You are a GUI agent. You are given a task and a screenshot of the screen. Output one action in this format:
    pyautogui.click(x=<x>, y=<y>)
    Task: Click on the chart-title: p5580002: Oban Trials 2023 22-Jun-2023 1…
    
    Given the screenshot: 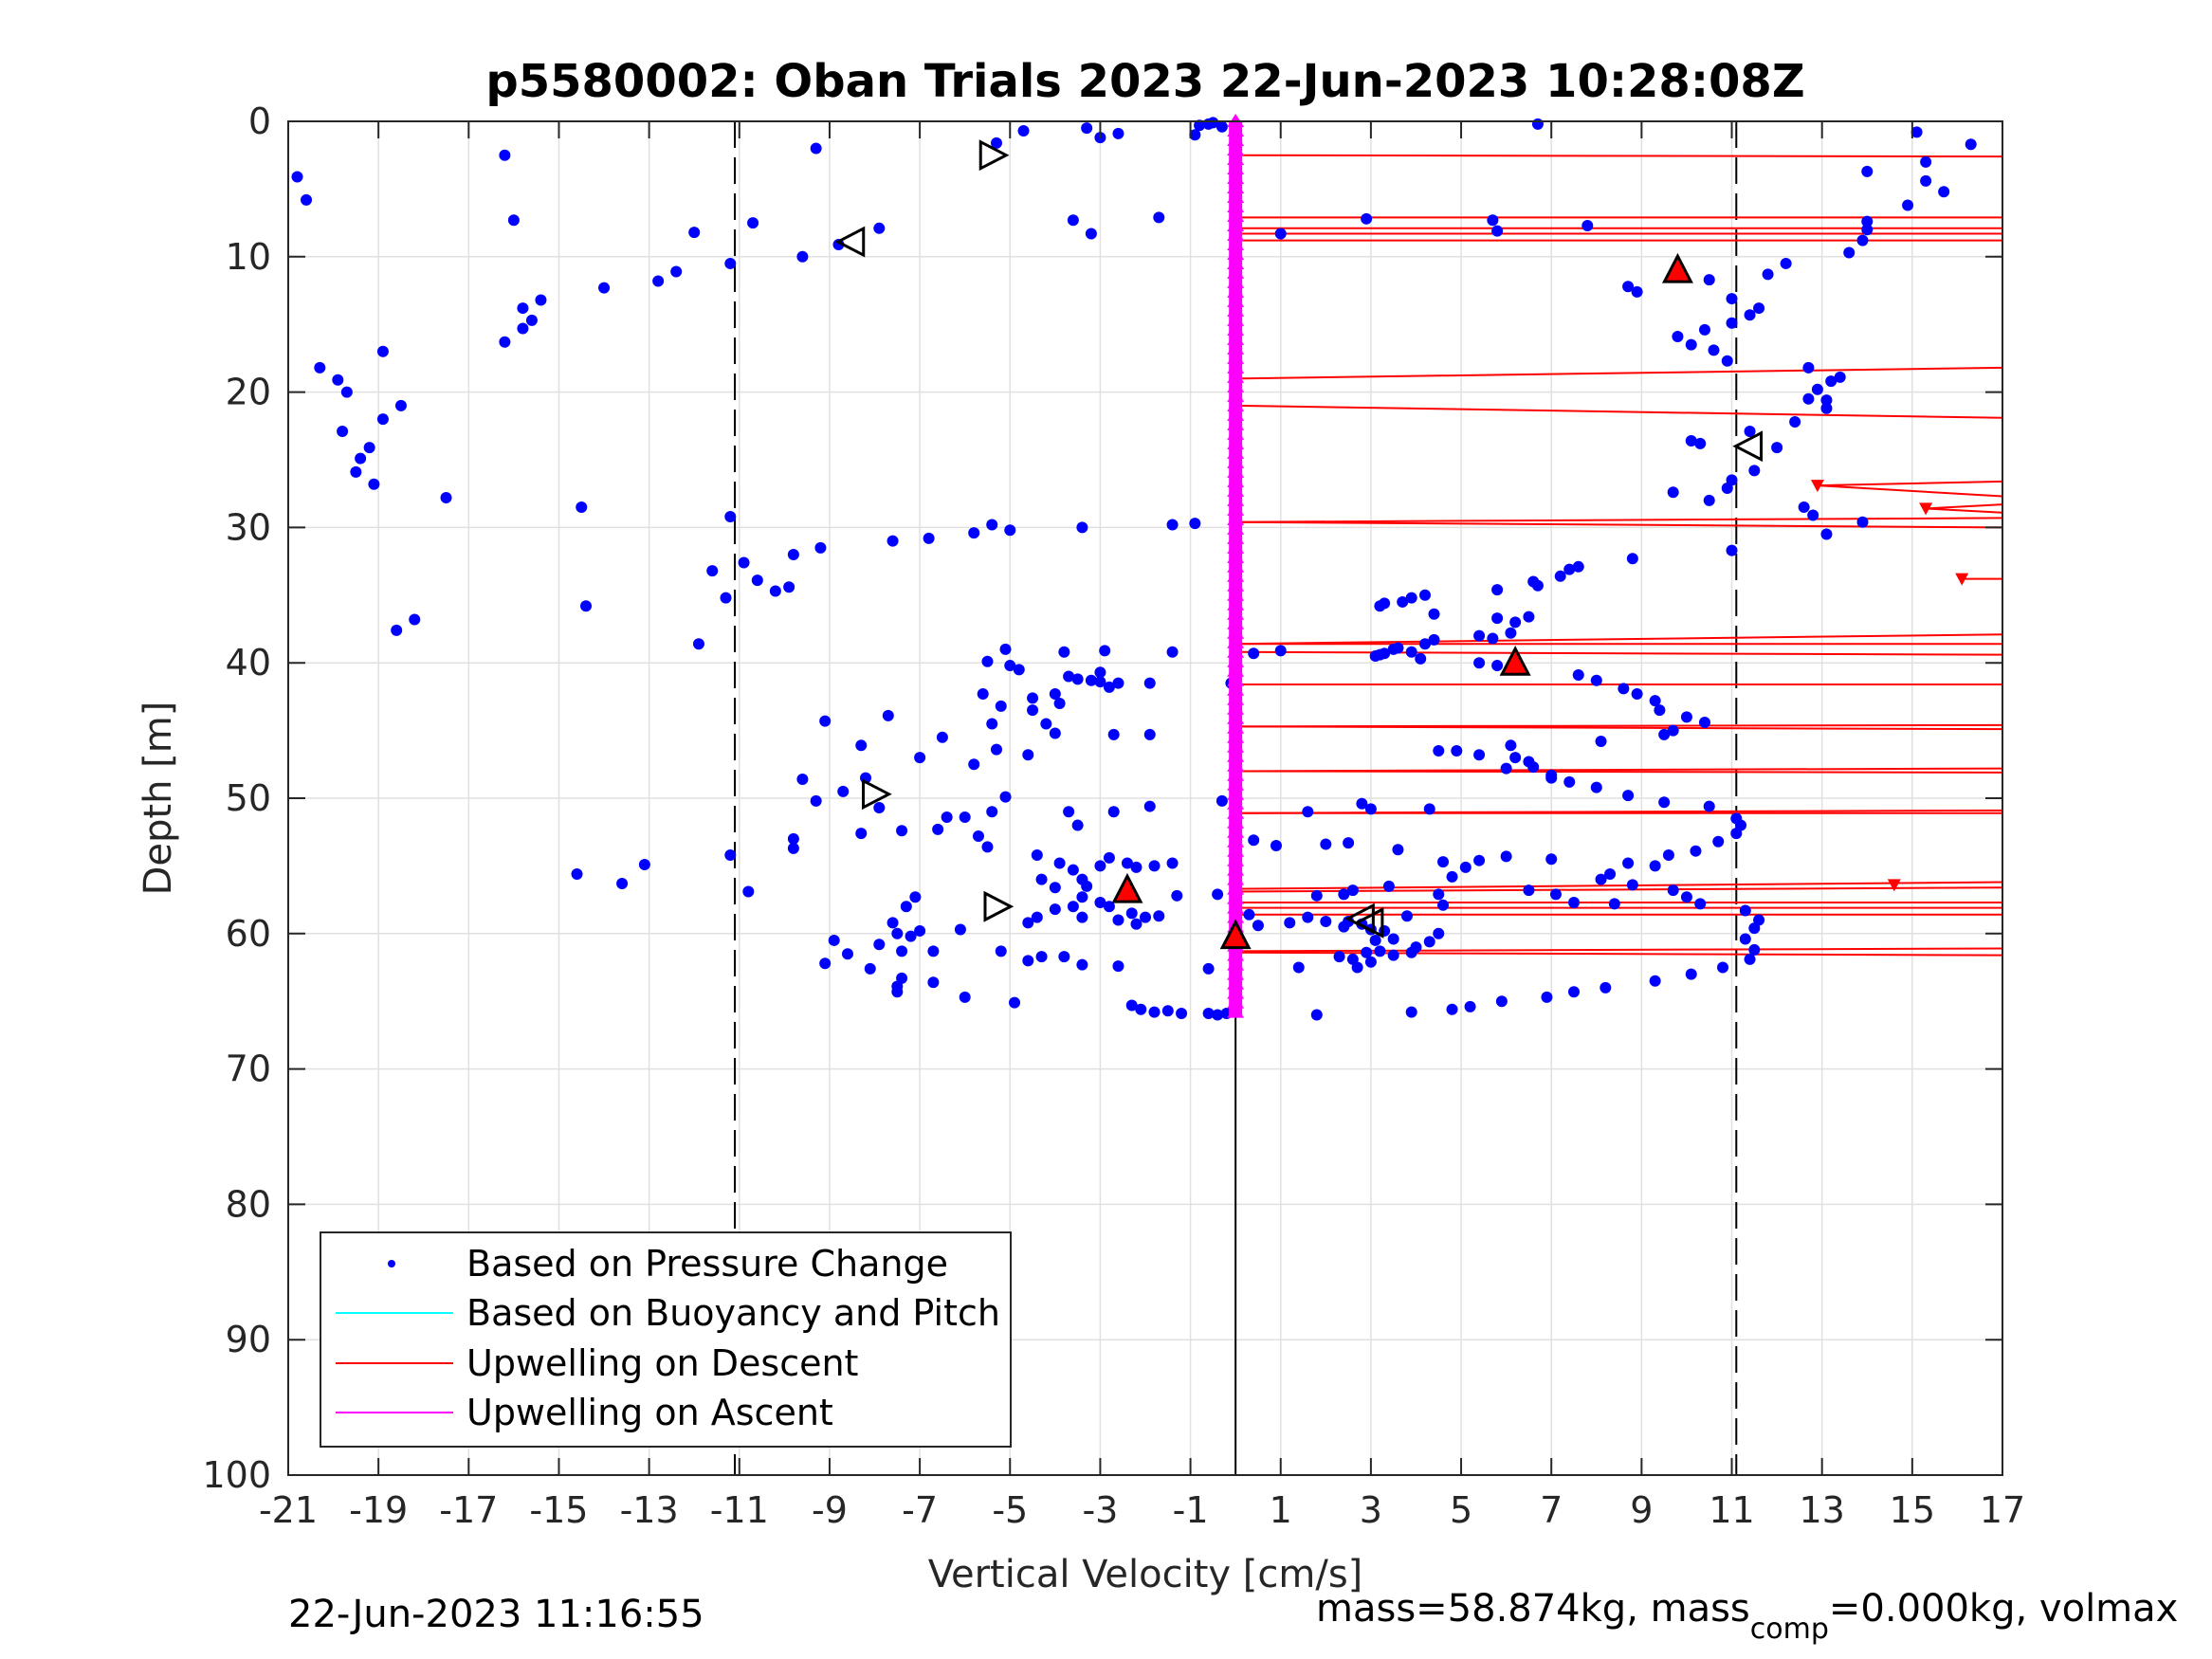 What is the action you would take?
    pyautogui.click(x=1144, y=81)
    